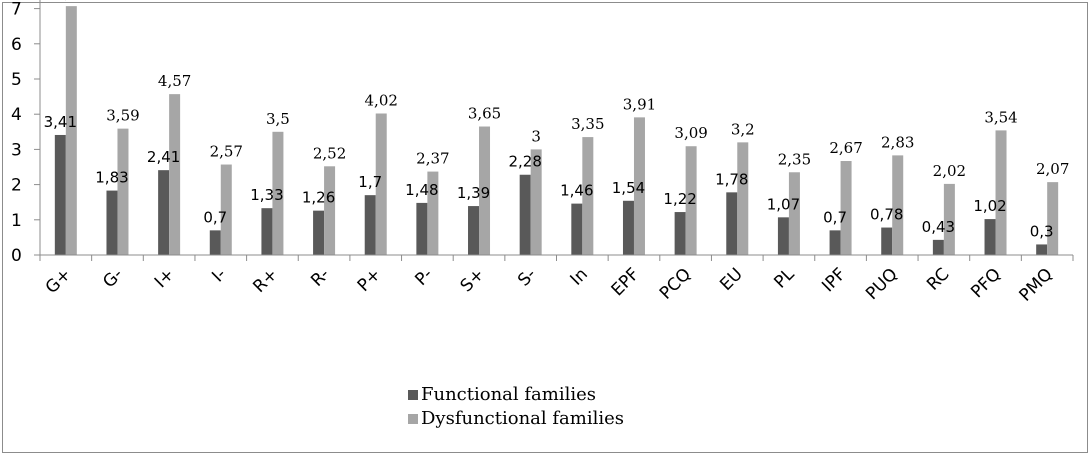 The width and height of the screenshot is (1091, 456). I want to click on y-axis: 012345678, so click(26, 133).